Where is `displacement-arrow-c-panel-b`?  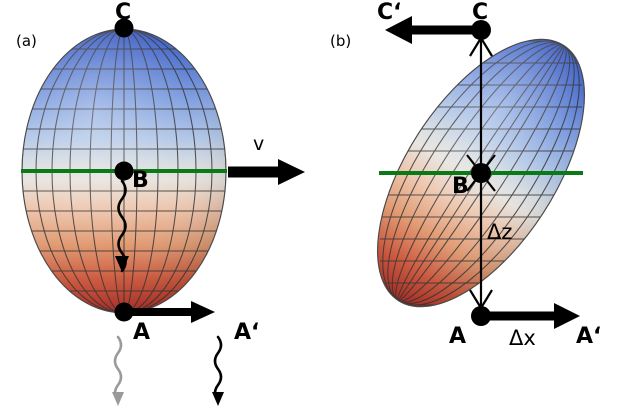 displacement-arrow-c-panel-b is located at coordinates (433, 30).